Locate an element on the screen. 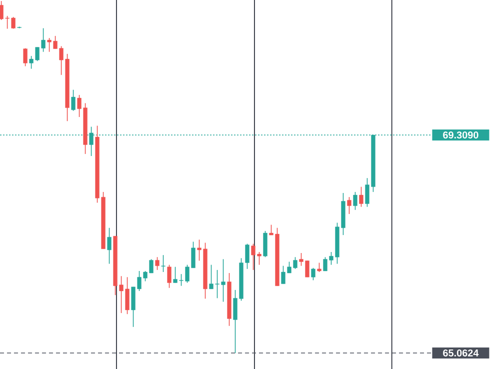 This screenshot has width=498, height=369. ref-line-label: 65.0624 is located at coordinates (461, 352).